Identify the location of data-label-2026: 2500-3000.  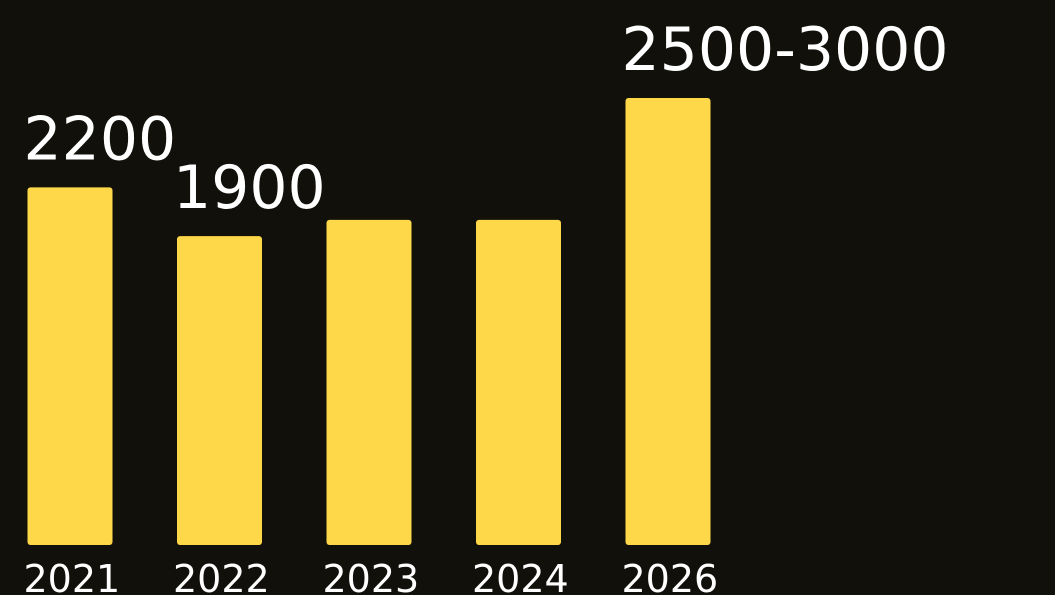
(785, 50).